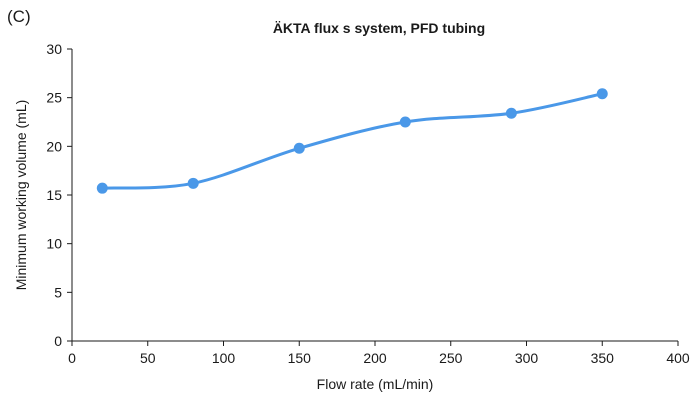 The width and height of the screenshot is (692, 399). Describe the element at coordinates (54, 98) in the screenshot. I see `y-tick-label: 25` at that location.